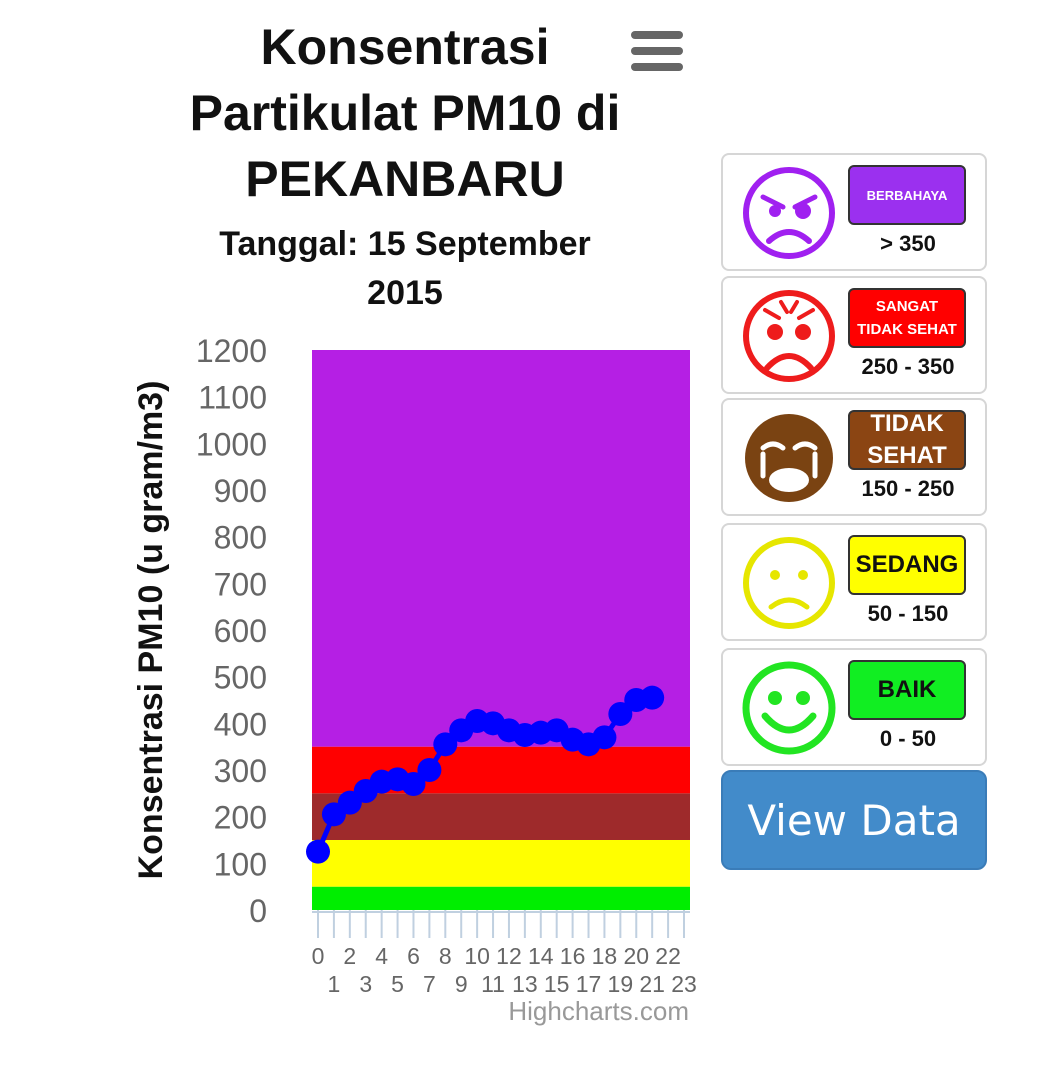 The image size is (1047, 1068). I want to click on x-tick-label: 23, so click(684, 984).